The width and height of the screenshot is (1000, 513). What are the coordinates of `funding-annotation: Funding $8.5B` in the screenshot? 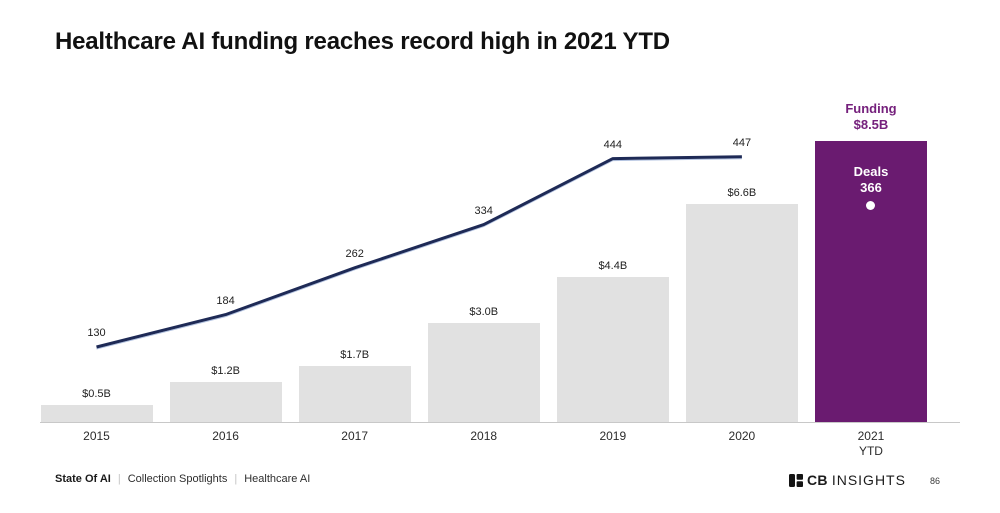 It's located at (871, 116).